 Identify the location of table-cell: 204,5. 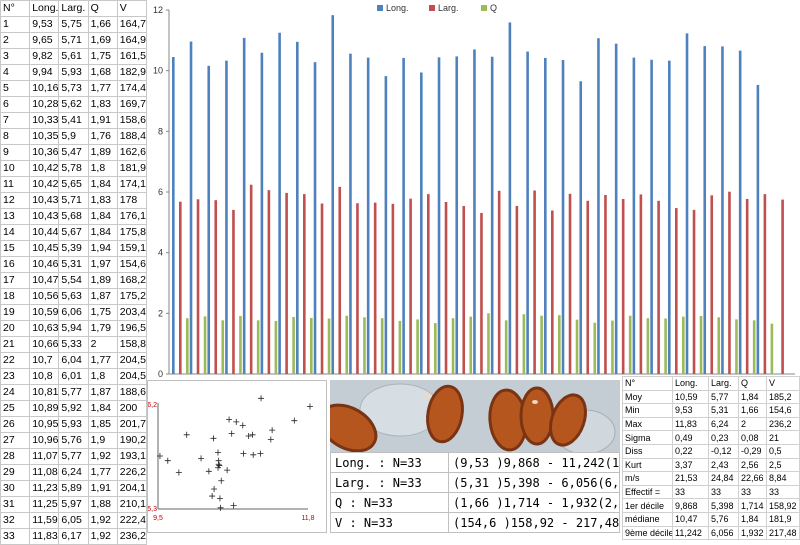
(132, 360).